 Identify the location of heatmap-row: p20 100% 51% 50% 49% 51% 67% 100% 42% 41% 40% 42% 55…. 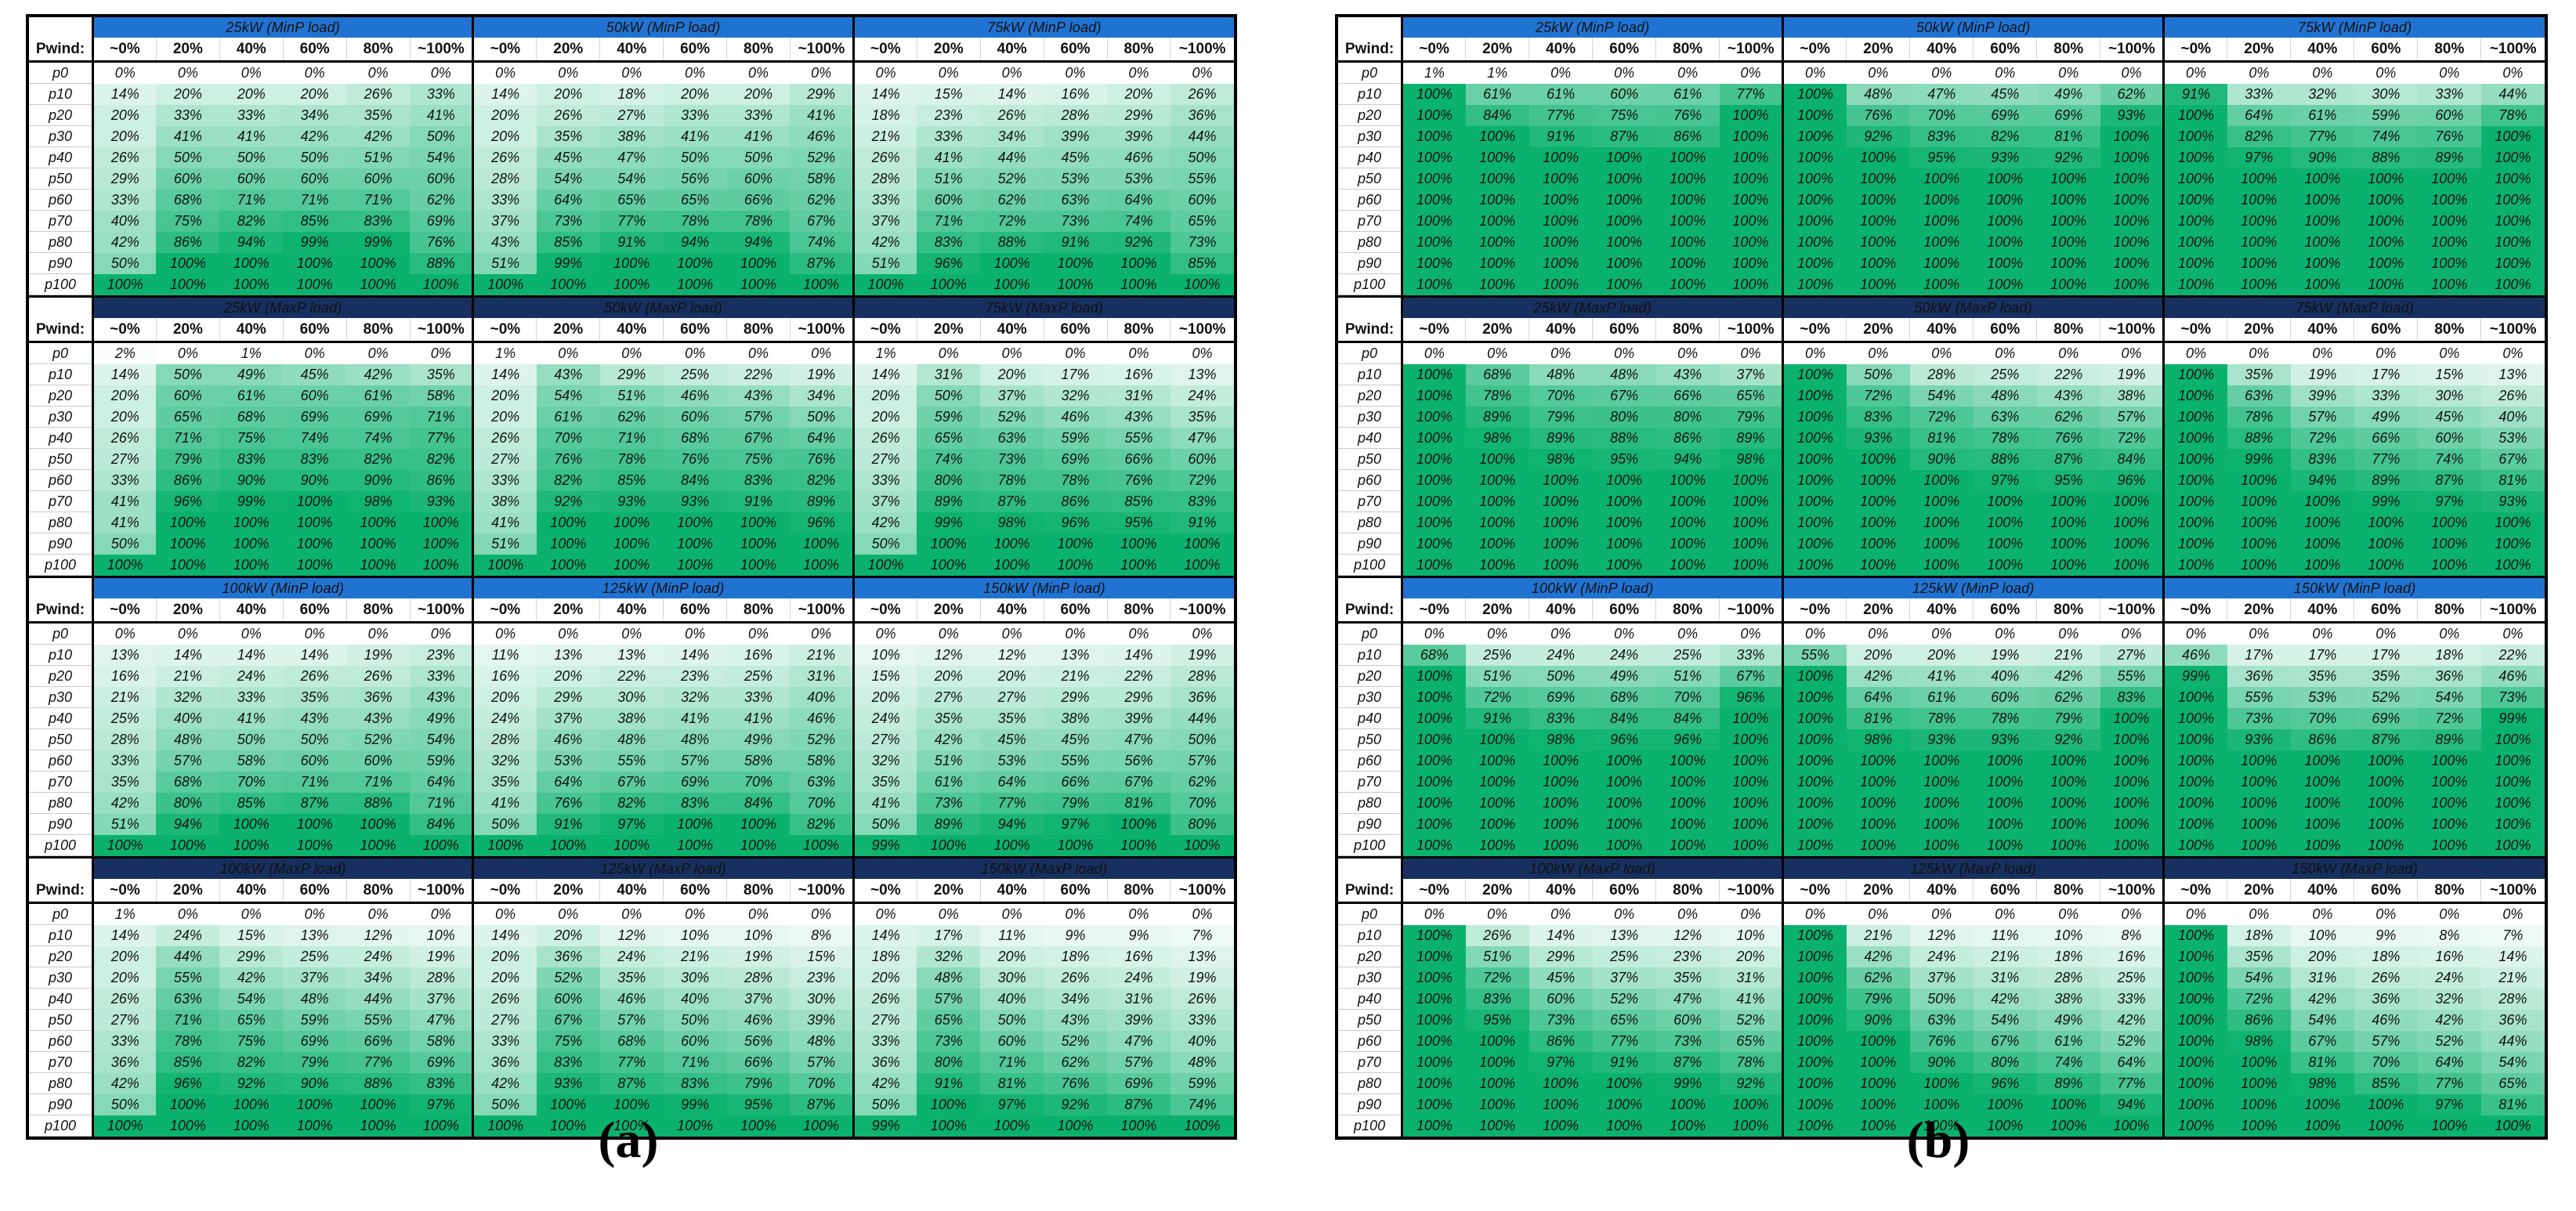
(1941, 676).